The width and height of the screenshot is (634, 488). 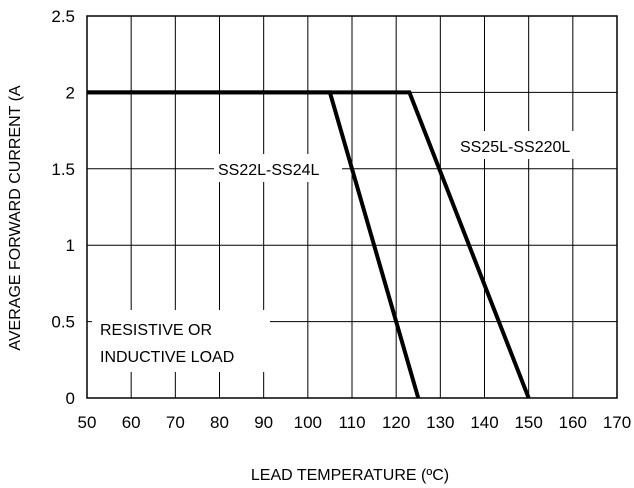 What do you see at coordinates (70, 245) in the screenshot?
I see `y-tick-label: 1` at bounding box center [70, 245].